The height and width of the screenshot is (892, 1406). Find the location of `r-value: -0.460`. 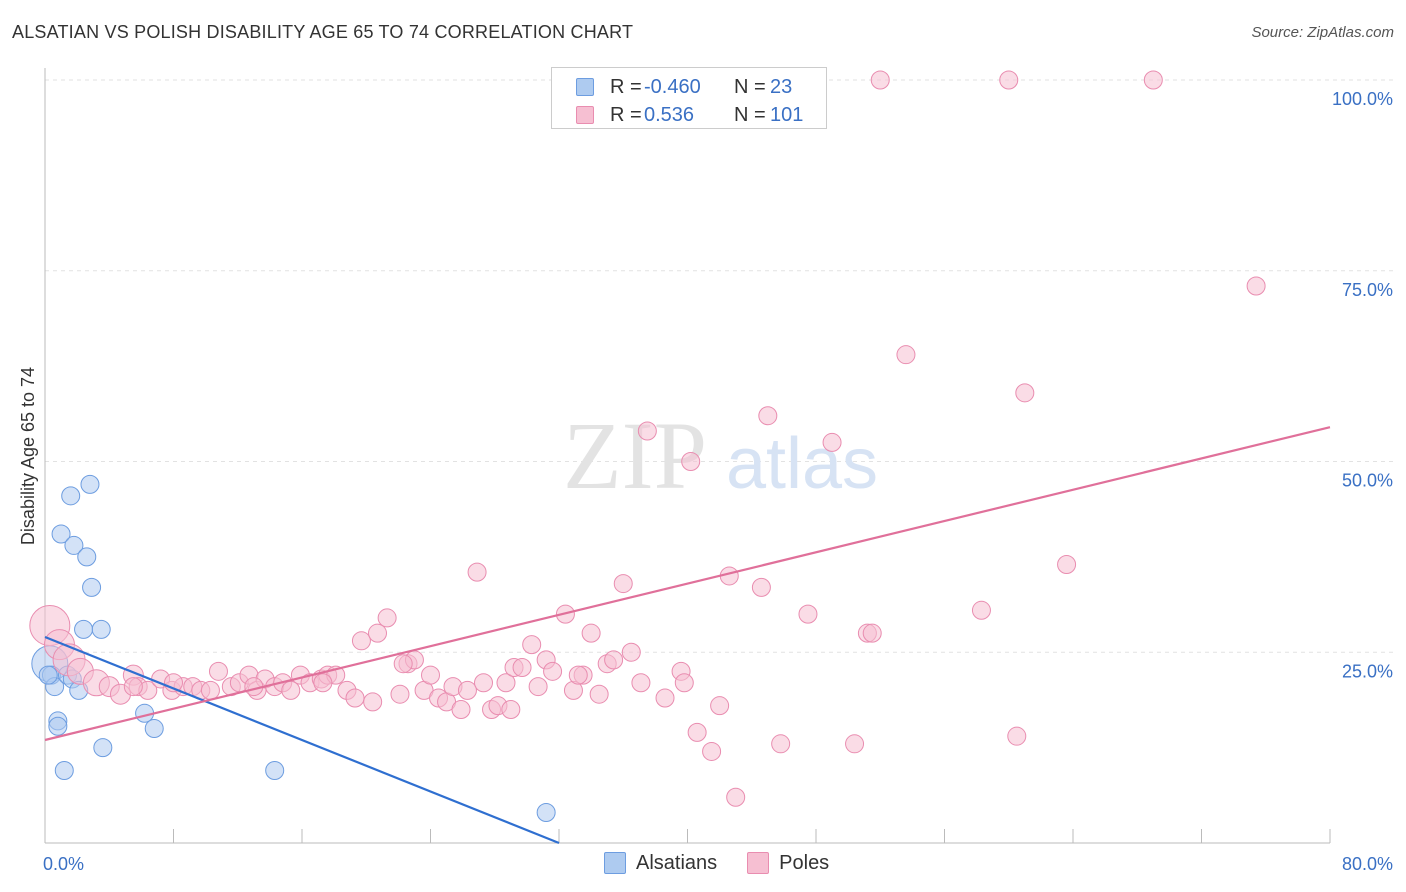

r-value: -0.460 is located at coordinates (672, 86).